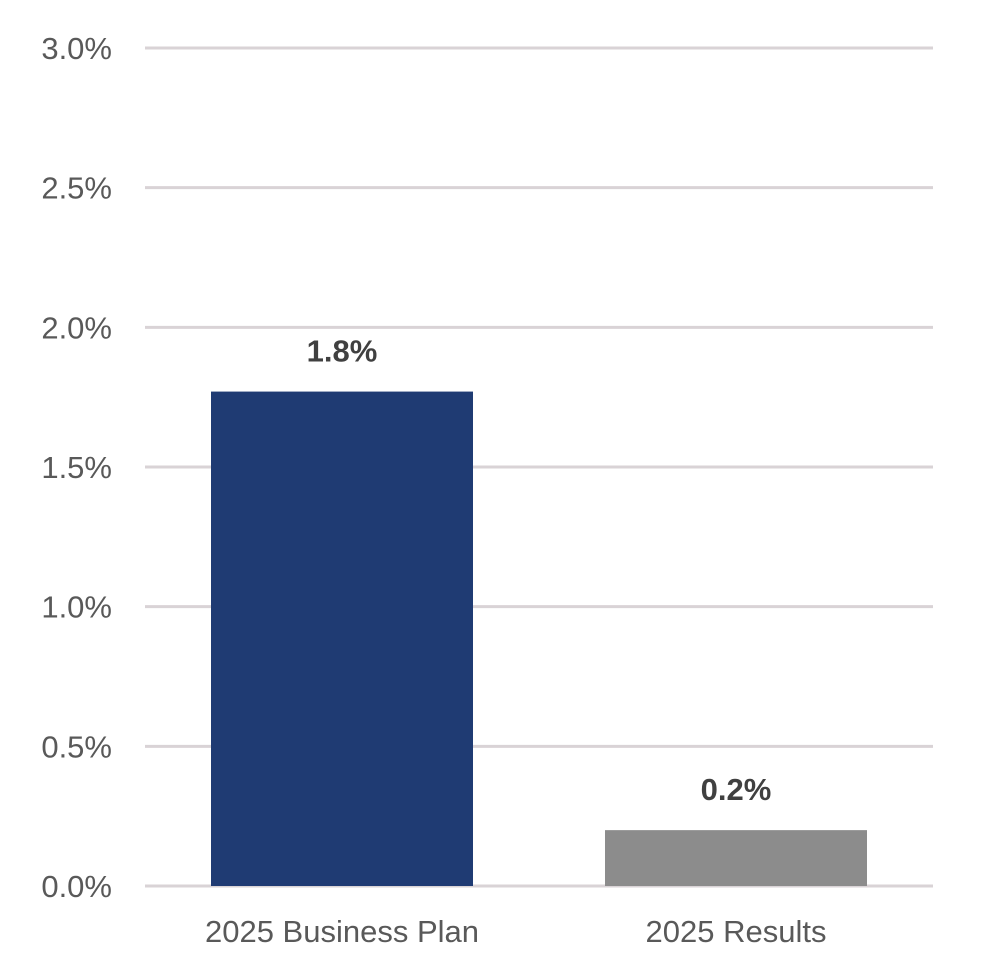  Describe the element at coordinates (76, 188) in the screenshot. I see `y-tick-label: 2.5%` at that location.